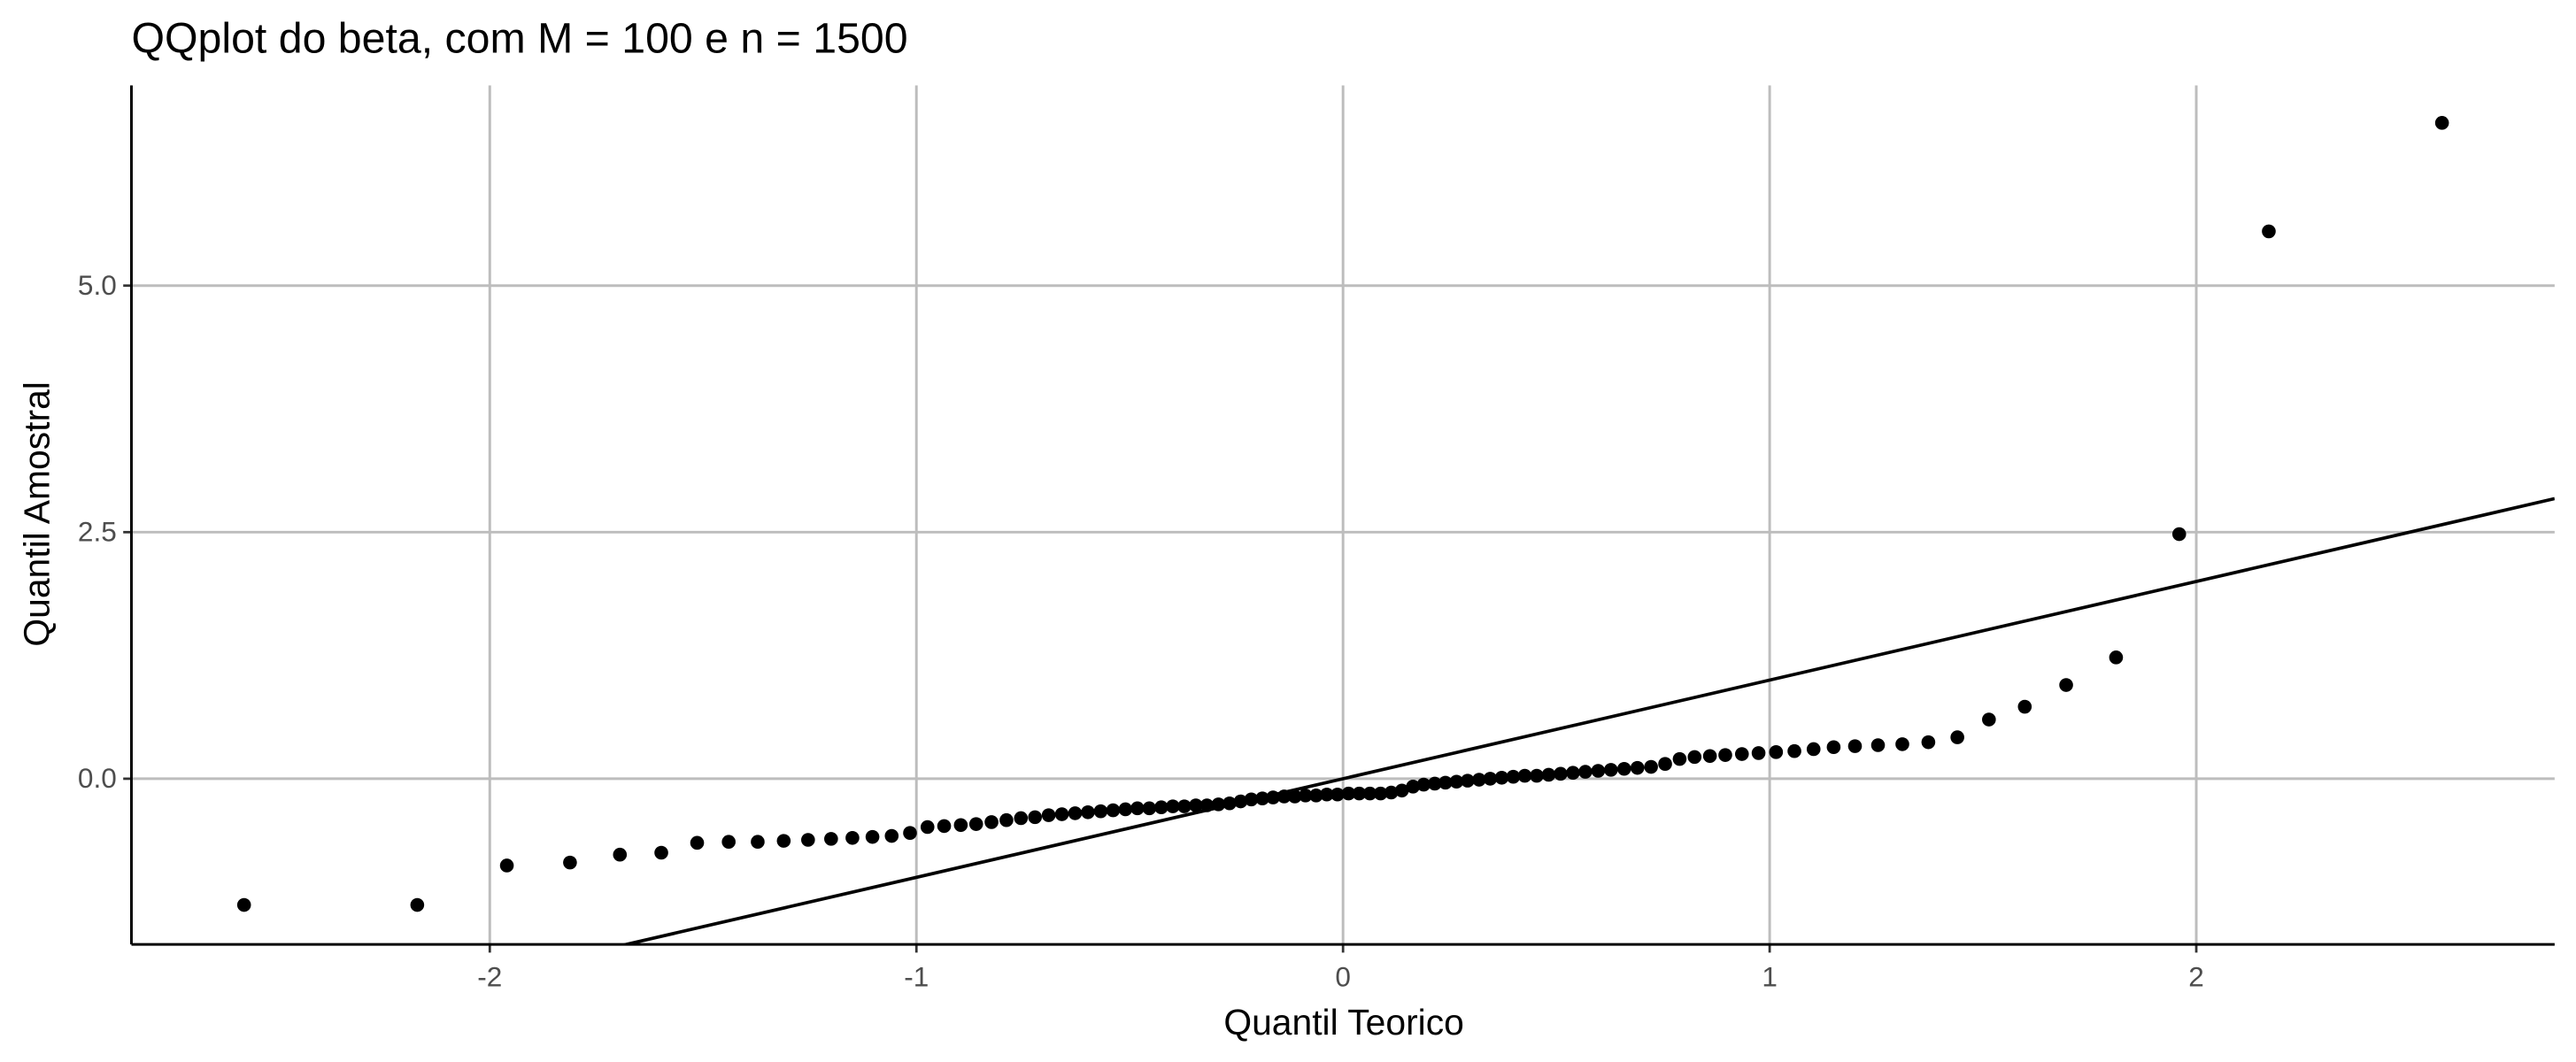 This screenshot has height=1062, width=2576. I want to click on y-tick-label: 5.0, so click(97, 285).